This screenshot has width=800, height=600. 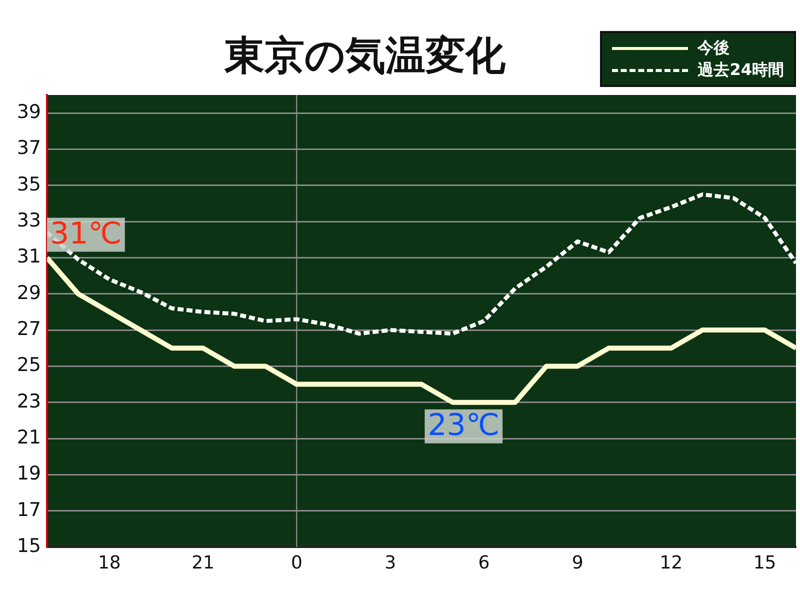 What do you see at coordinates (741, 70) in the screenshot?
I see `legend-label: 過去24時間` at bounding box center [741, 70].